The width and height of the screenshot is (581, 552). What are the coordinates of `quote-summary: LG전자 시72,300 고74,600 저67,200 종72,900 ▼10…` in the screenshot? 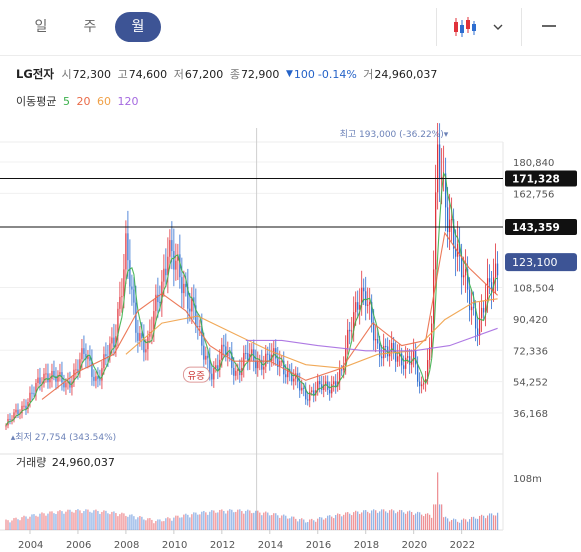 It's located at (228, 75).